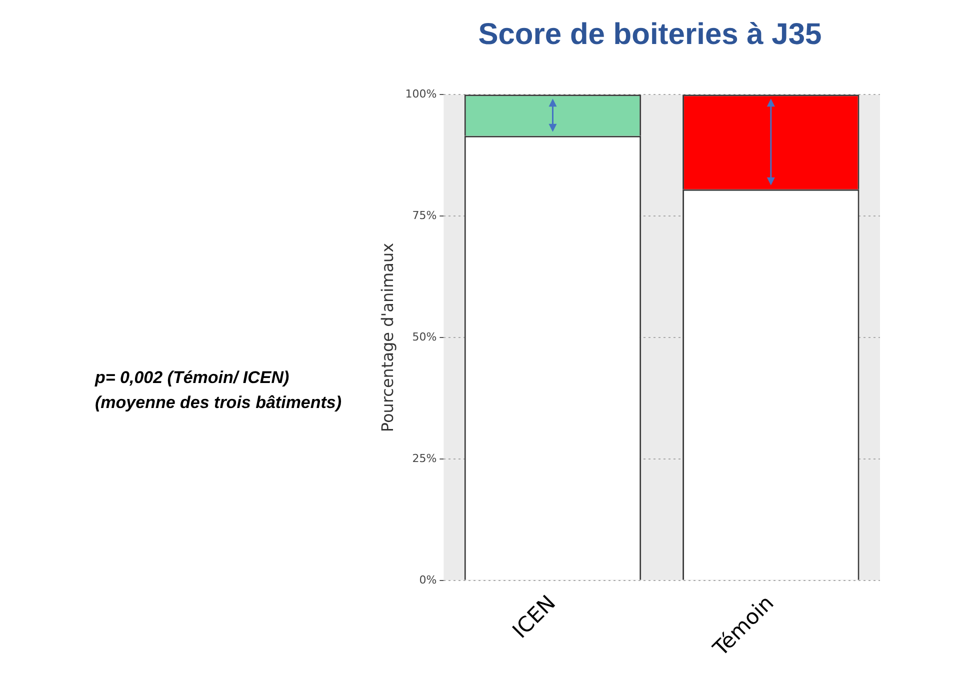 The height and width of the screenshot is (679, 960). I want to click on y-tick-label: 50%, so click(424, 337).